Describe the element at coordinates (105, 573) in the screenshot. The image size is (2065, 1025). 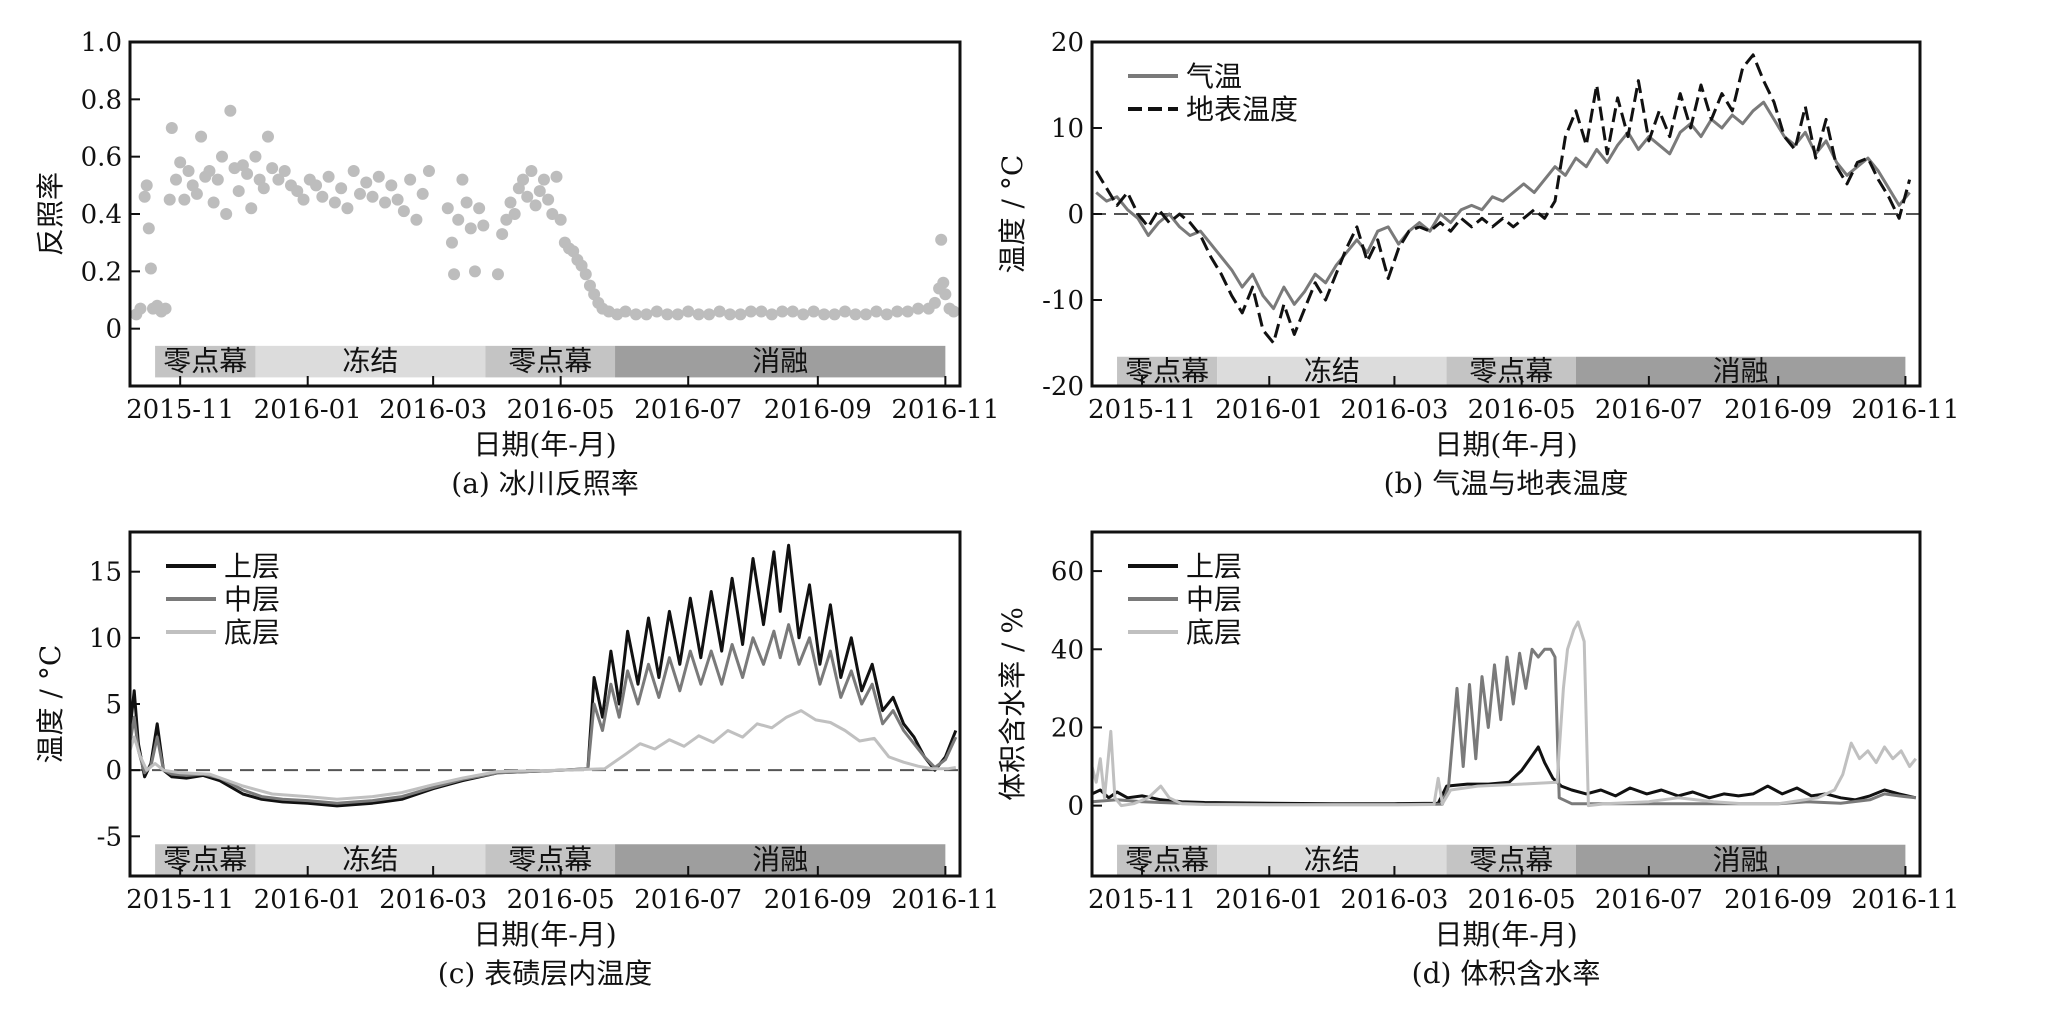
I see `y-tick-label-c-4: 15` at that location.